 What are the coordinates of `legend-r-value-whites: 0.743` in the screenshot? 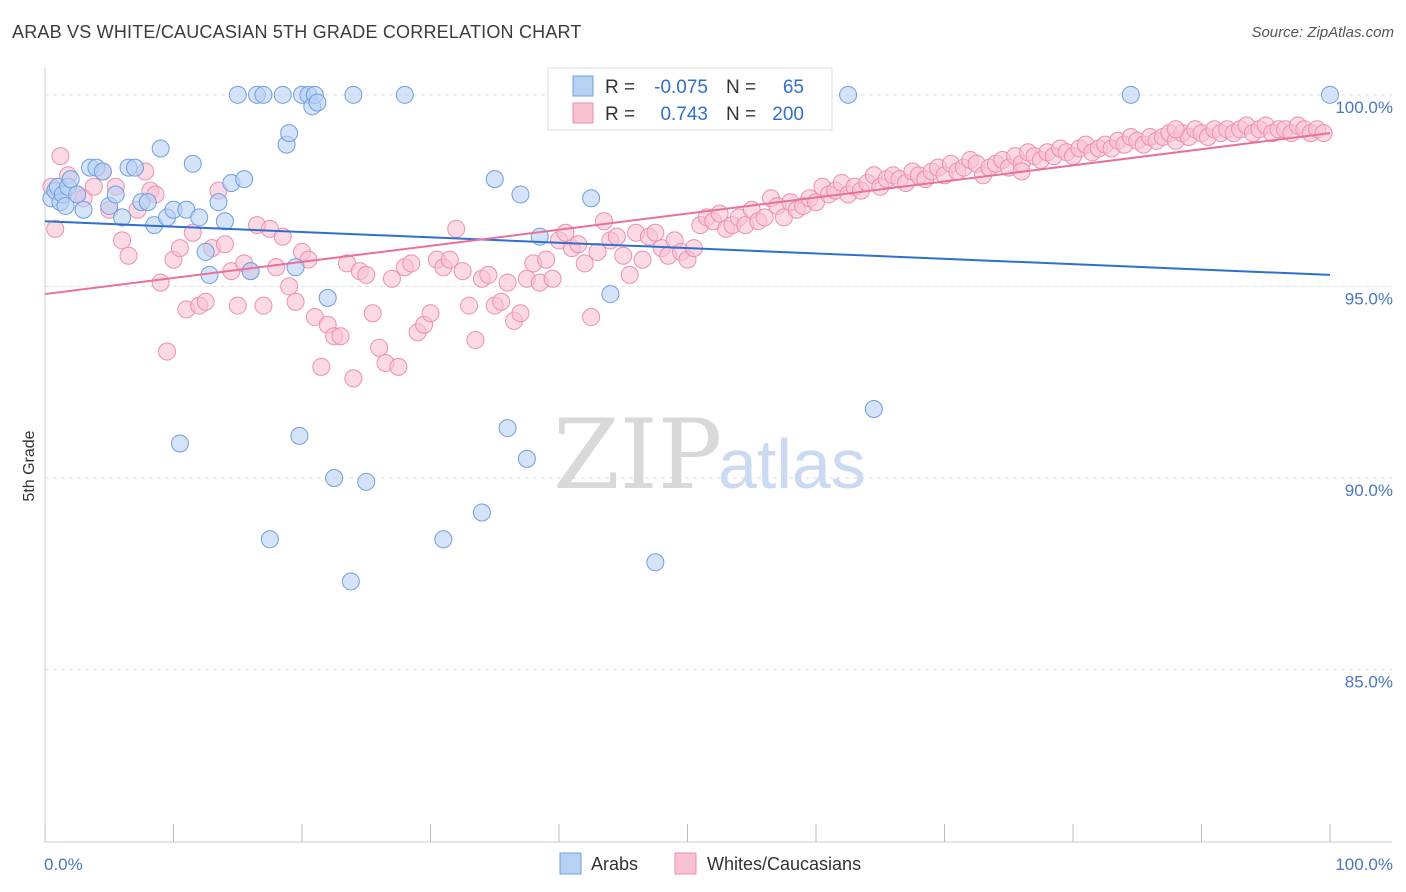 It's located at (684, 114).